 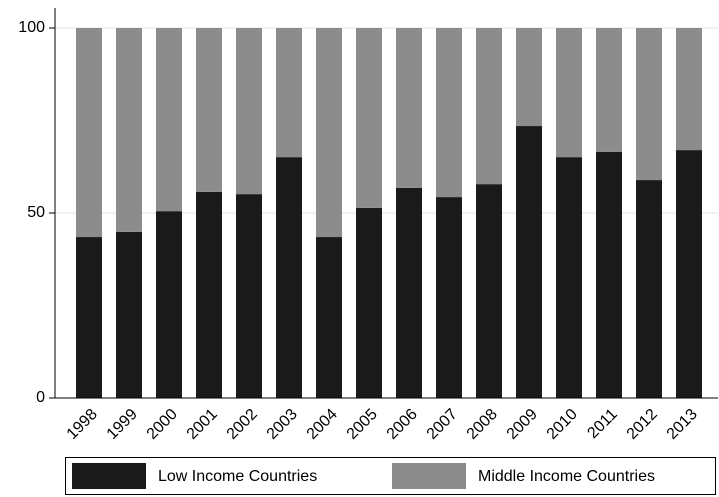 What do you see at coordinates (237, 476) in the screenshot?
I see `legend-label: Low Income Countries` at bounding box center [237, 476].